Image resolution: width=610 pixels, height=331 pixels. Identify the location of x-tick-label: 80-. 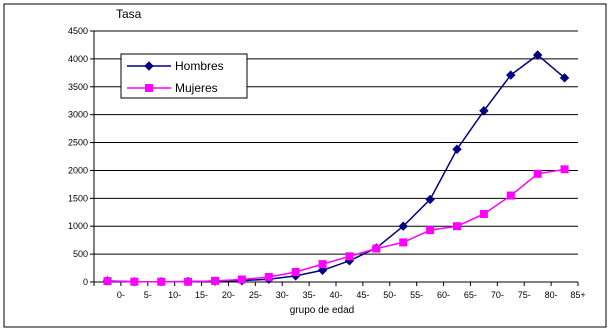
(551, 295).